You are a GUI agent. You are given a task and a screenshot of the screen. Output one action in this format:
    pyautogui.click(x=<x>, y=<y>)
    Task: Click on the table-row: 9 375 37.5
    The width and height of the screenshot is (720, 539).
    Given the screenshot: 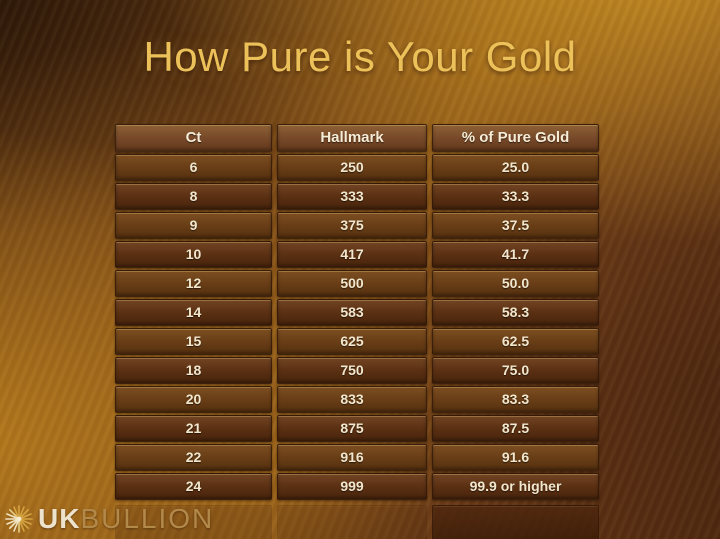 What is the action you would take?
    pyautogui.click(x=357, y=225)
    